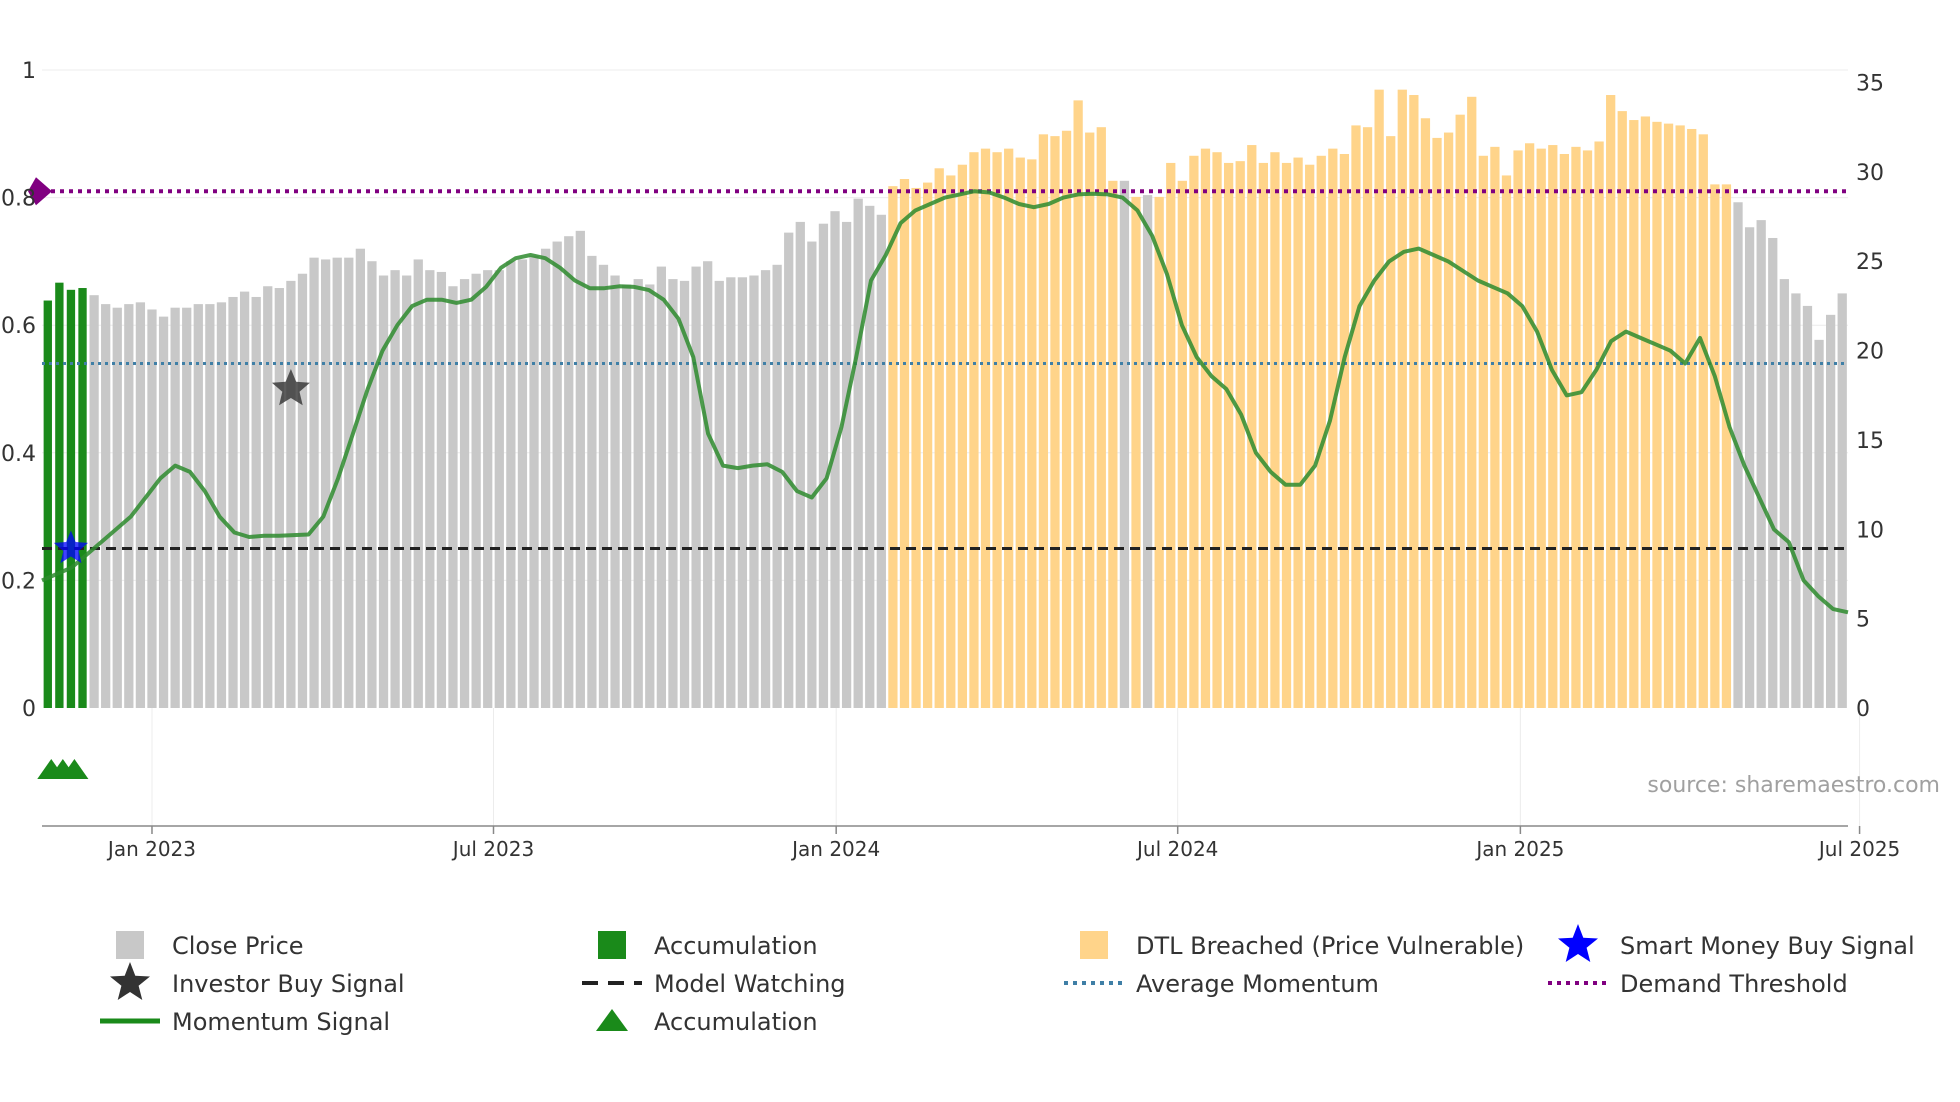  Describe the element at coordinates (238, 946) in the screenshot. I see `legend-label: Close Price` at that location.